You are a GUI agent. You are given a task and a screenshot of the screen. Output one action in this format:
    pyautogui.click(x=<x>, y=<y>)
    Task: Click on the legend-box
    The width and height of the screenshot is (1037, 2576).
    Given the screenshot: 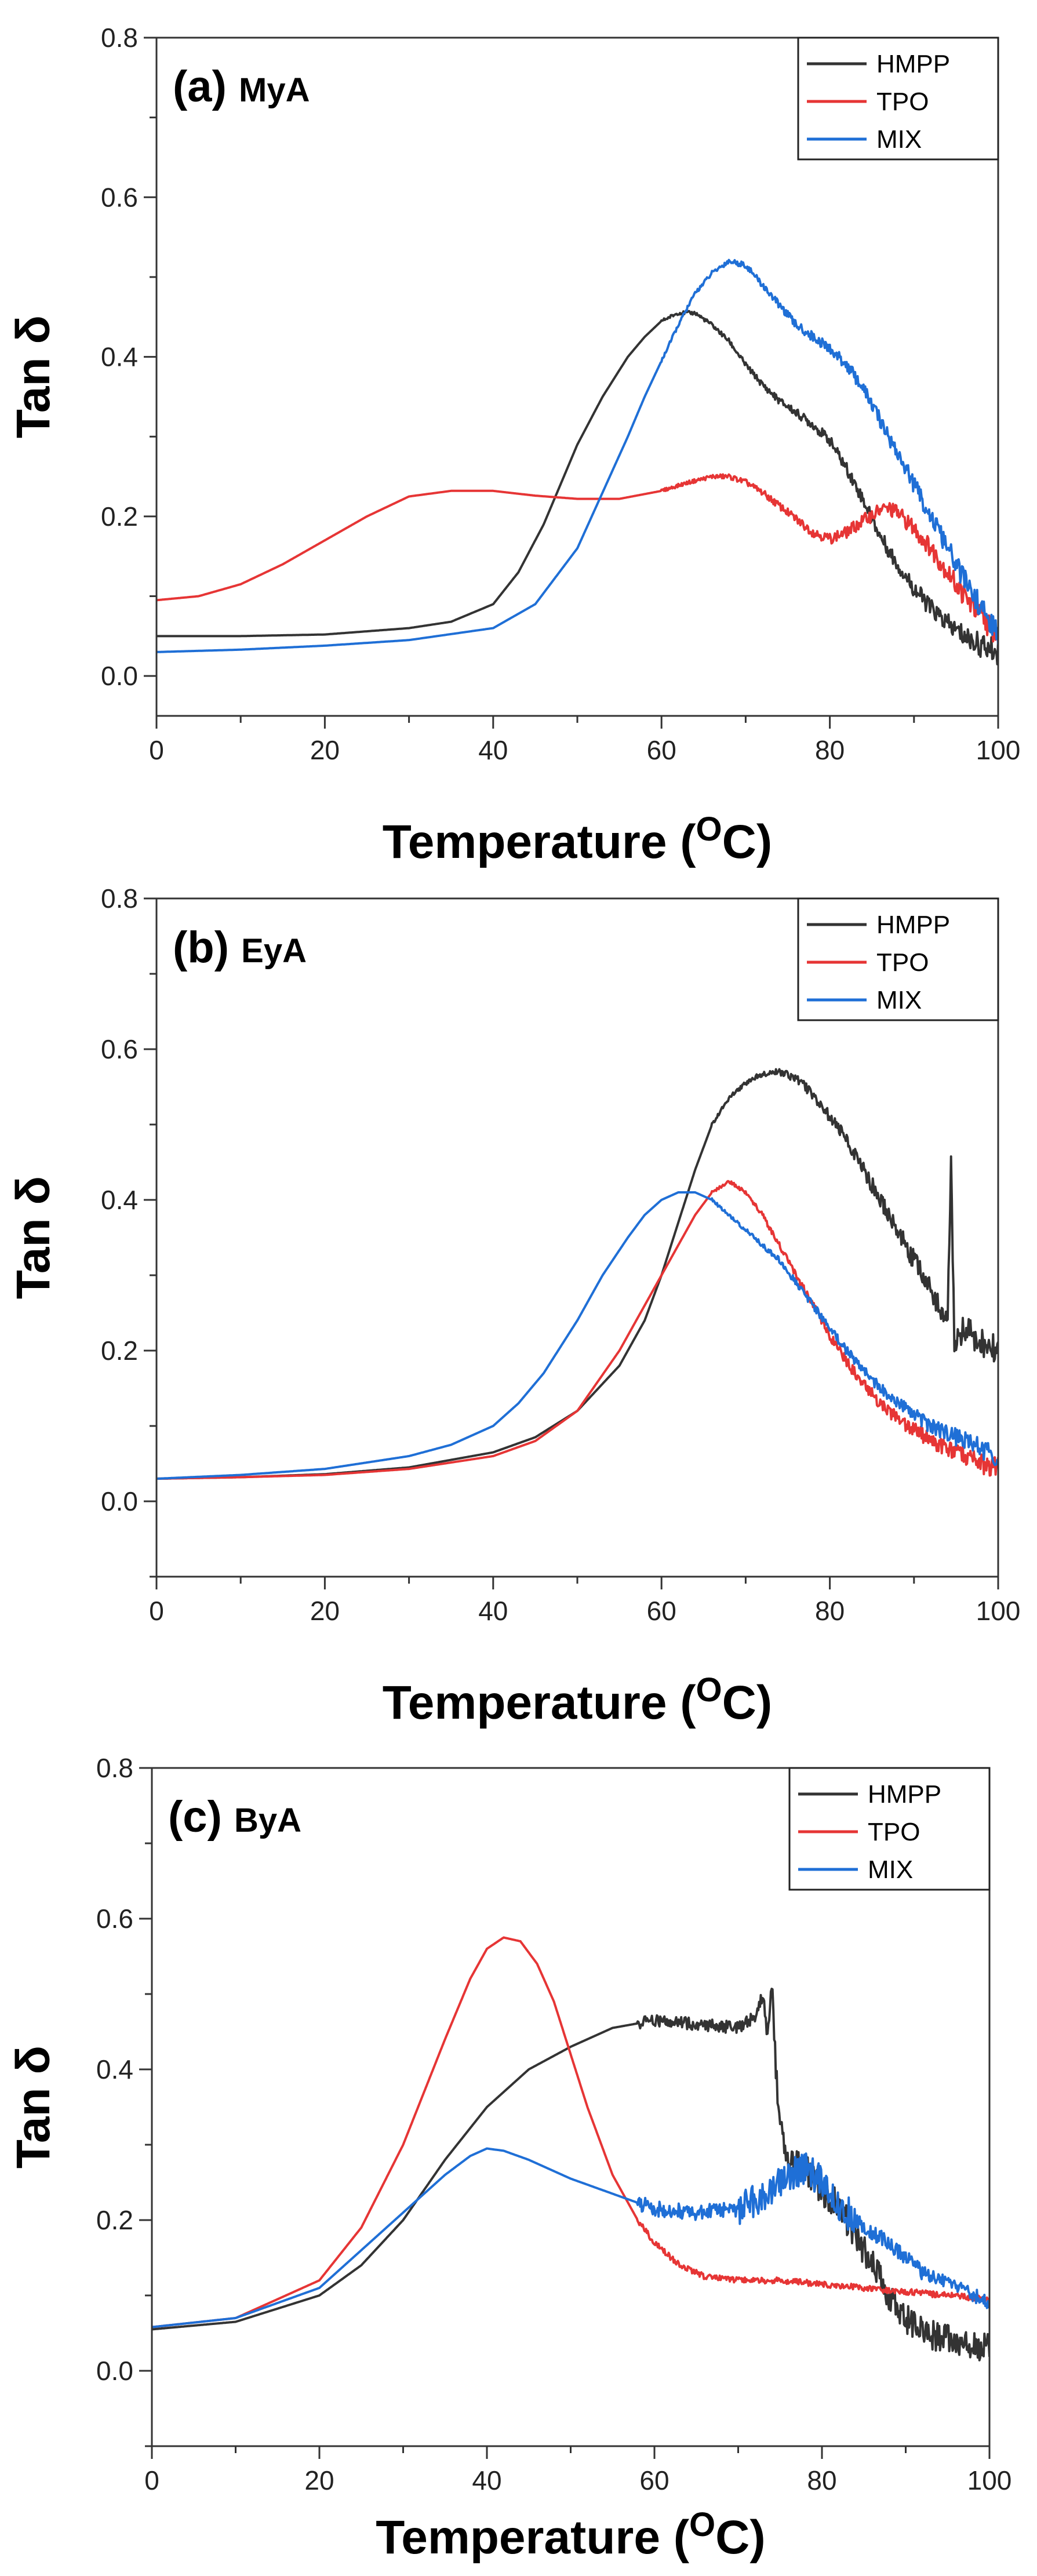 What is the action you would take?
    pyautogui.click(x=898, y=99)
    